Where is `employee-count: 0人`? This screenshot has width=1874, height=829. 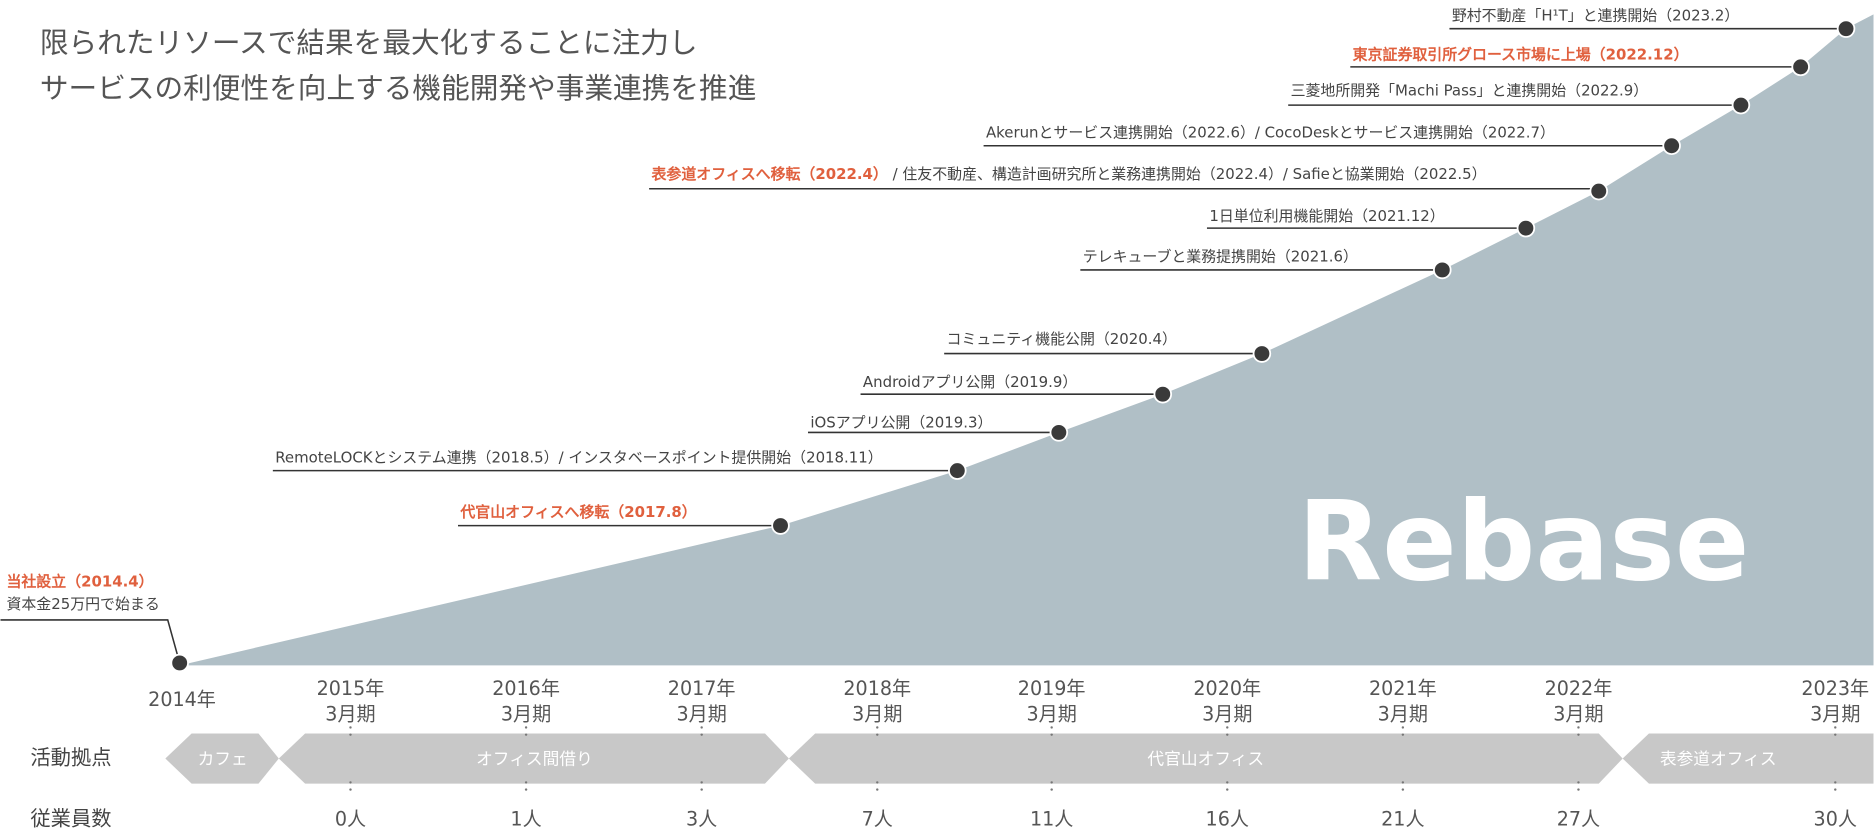
employee-count: 0人 is located at coordinates (350, 818).